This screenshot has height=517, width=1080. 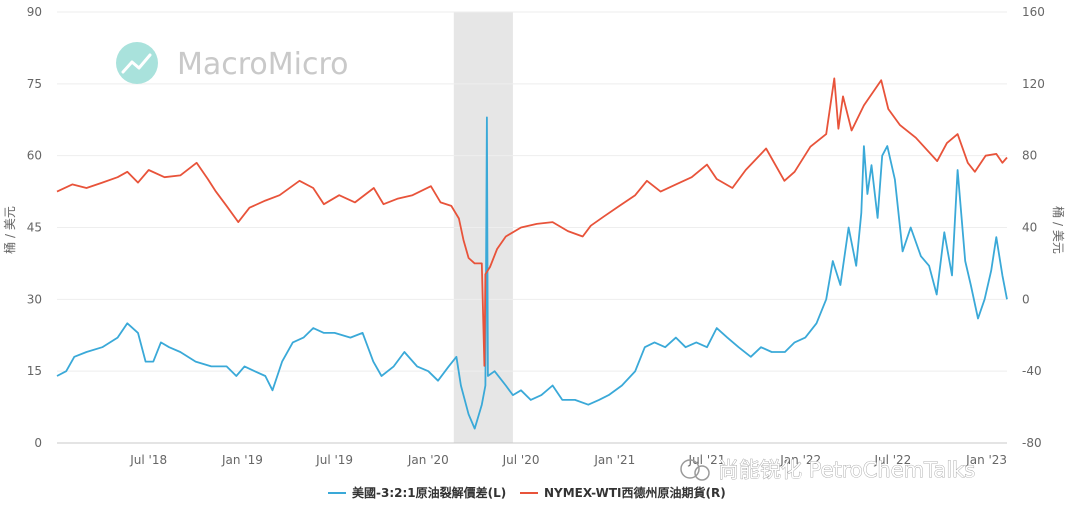 I want to click on right-tick-label: -40, so click(x=1032, y=371).